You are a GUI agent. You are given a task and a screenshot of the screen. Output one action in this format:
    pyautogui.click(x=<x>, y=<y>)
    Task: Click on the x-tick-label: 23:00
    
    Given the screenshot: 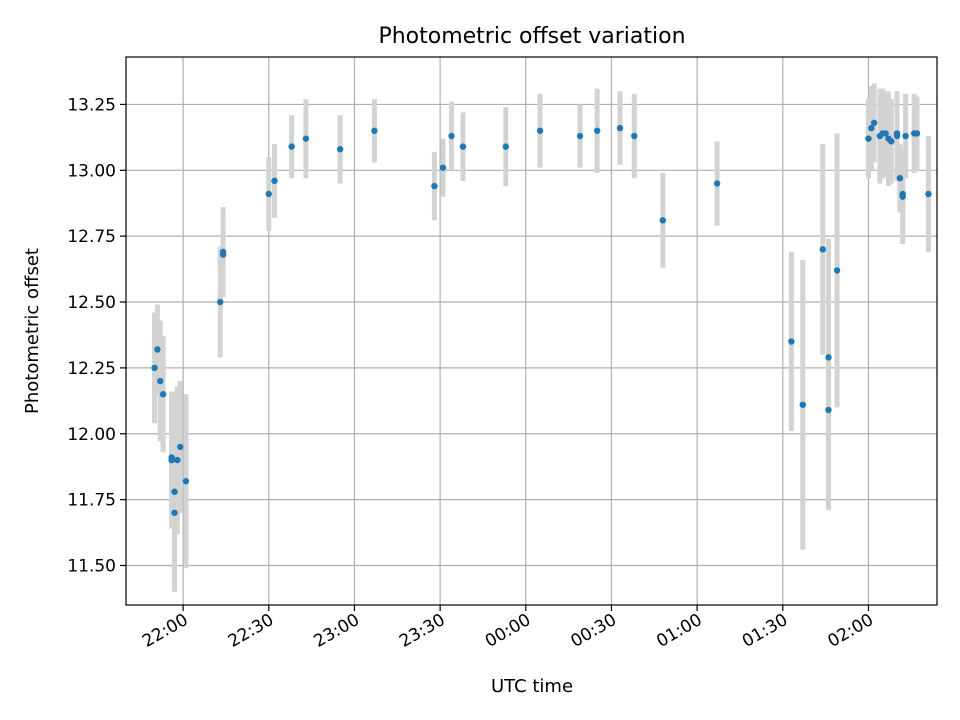 What is the action you would take?
    pyautogui.click(x=337, y=631)
    